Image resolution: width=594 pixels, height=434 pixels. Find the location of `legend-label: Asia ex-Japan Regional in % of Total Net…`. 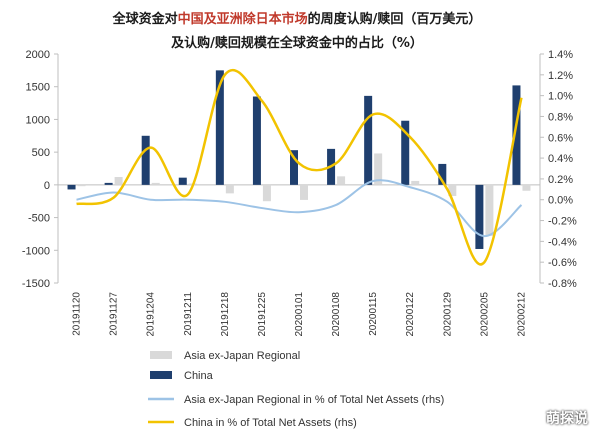

legend-label: Asia ex-Japan Regional in % of Total Net… is located at coordinates (314, 400).